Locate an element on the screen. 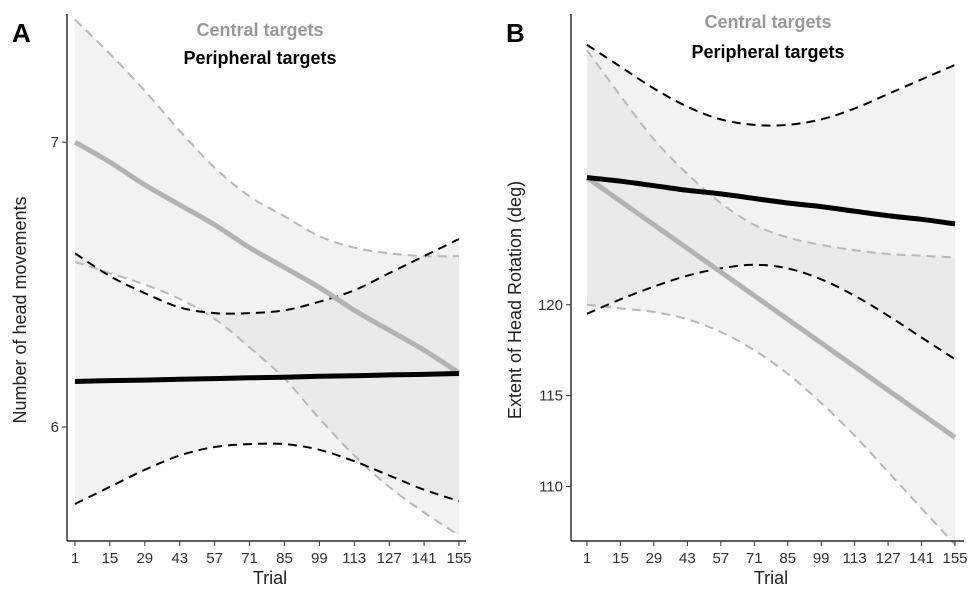 This screenshot has width=968, height=594. y-tick-label: 115 is located at coordinates (551, 396).